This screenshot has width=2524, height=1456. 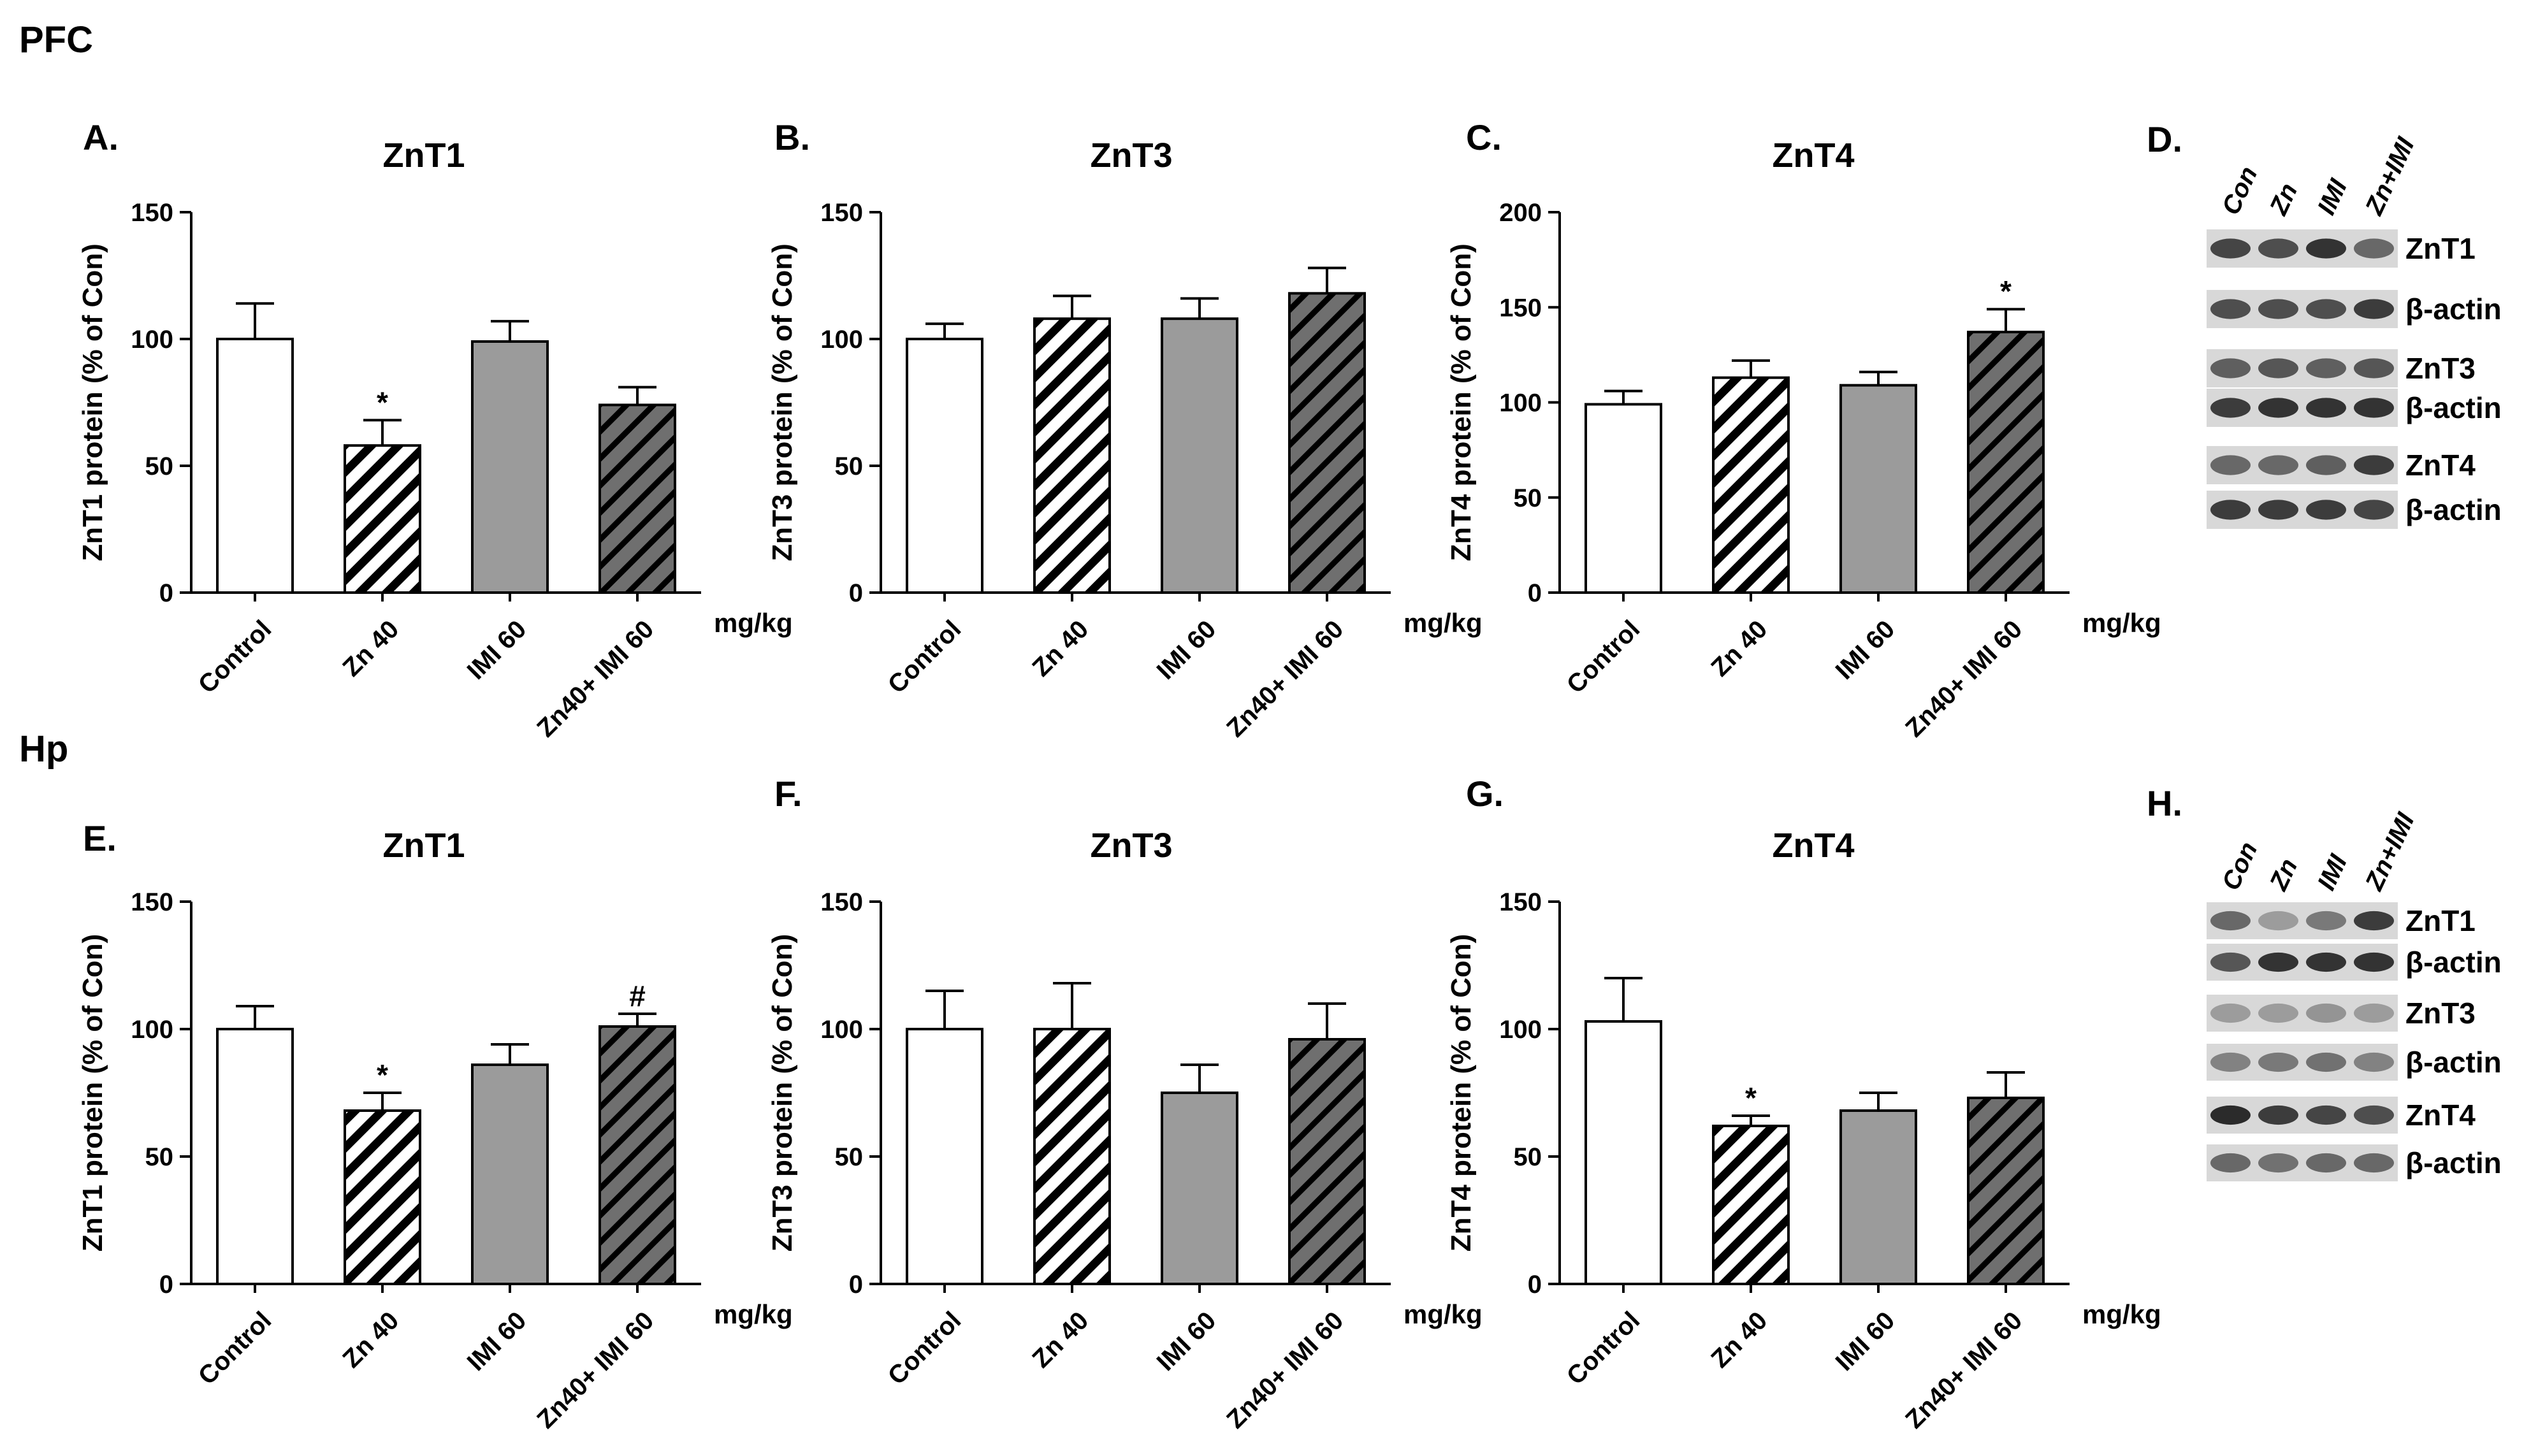 I want to click on lane-label-imi: IMI, so click(x=2332, y=872).